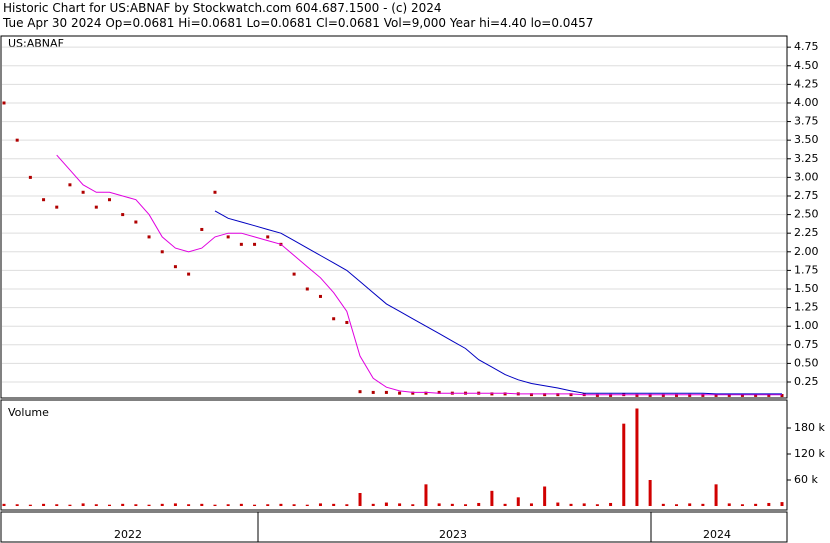 The width and height of the screenshot is (830, 543). What do you see at coordinates (806, 158) in the screenshot?
I see `y-tick-label: 3.25` at bounding box center [806, 158].